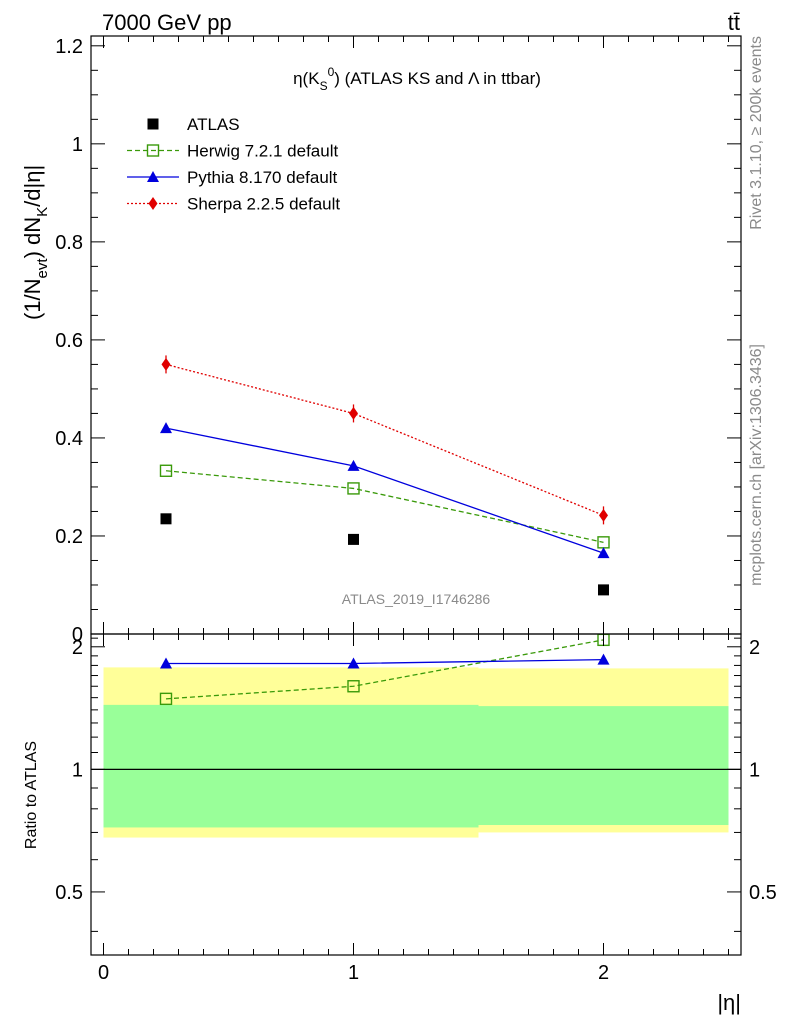 The image size is (786, 1024). I want to click on ratio-ytick-label: 0.5, so click(69, 893).